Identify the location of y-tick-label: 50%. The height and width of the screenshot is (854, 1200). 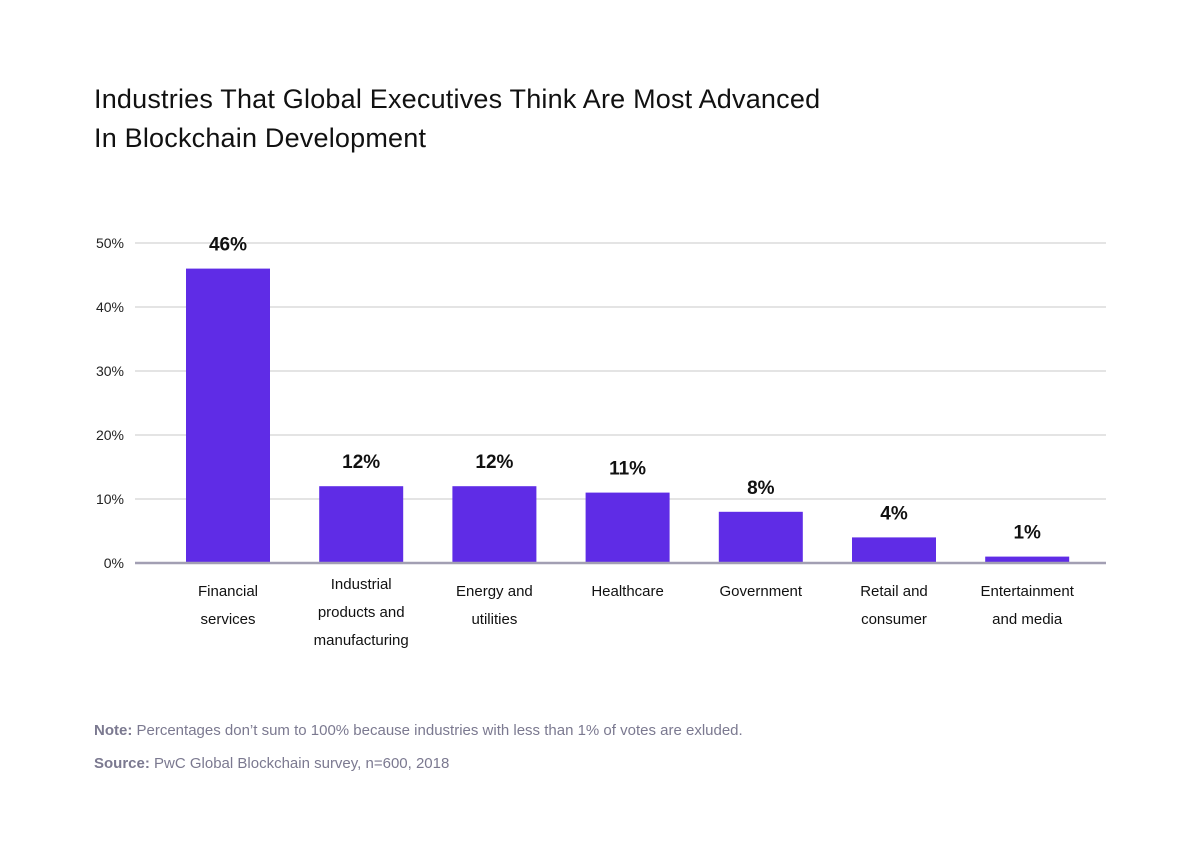
(110, 243).